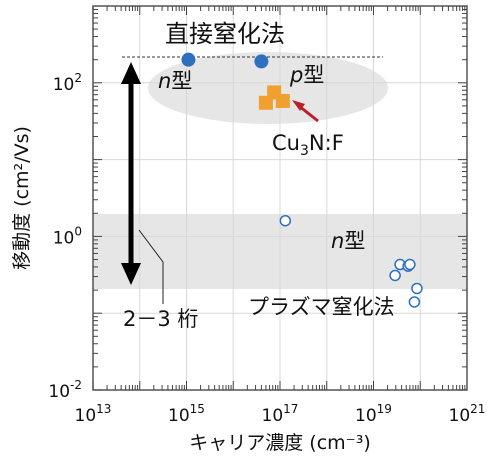  Describe the element at coordinates (131, 173) in the screenshot. I see `gap-double-arrow` at that location.